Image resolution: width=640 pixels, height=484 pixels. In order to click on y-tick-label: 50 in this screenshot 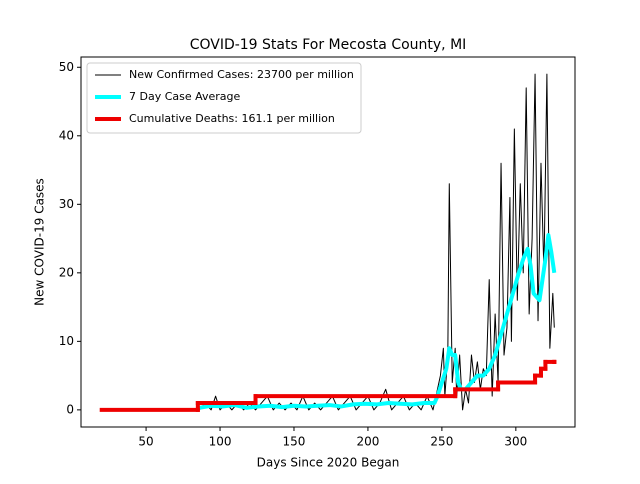, I will do `click(66, 67)`.